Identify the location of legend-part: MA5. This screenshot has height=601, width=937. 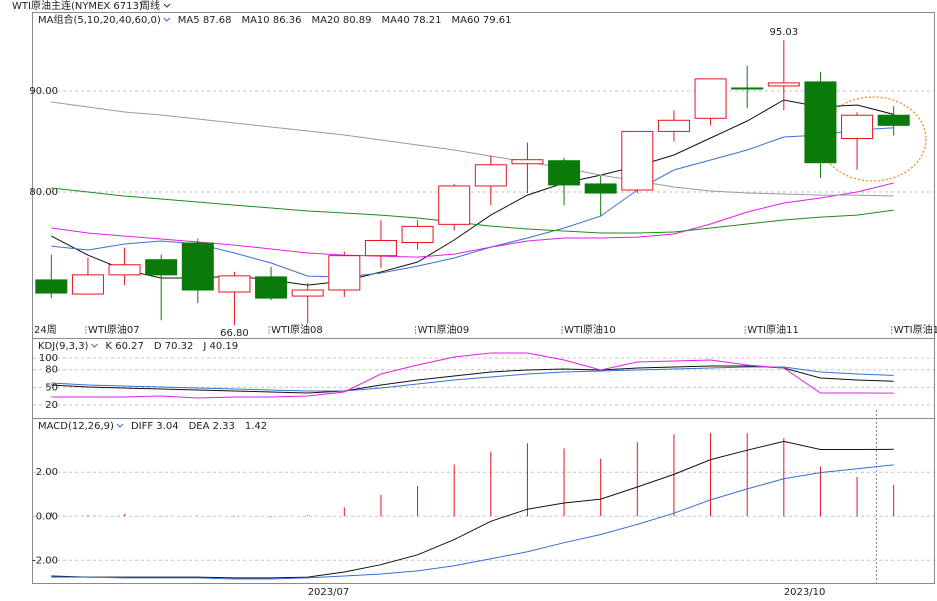
(190, 20).